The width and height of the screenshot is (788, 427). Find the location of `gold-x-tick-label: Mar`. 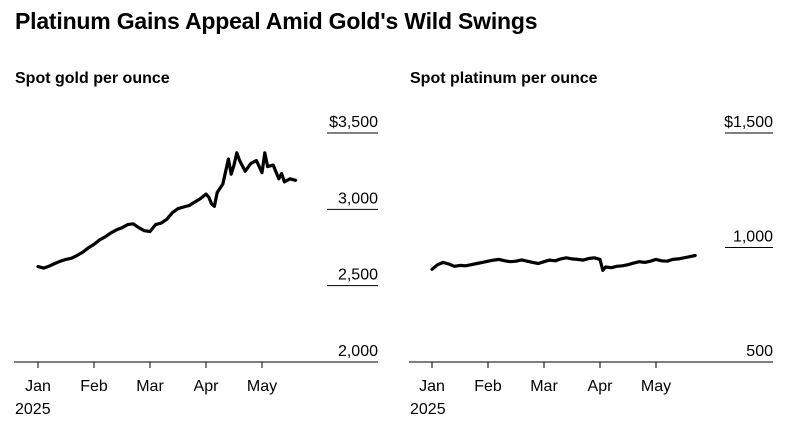

gold-x-tick-label: Mar is located at coordinates (150, 386).